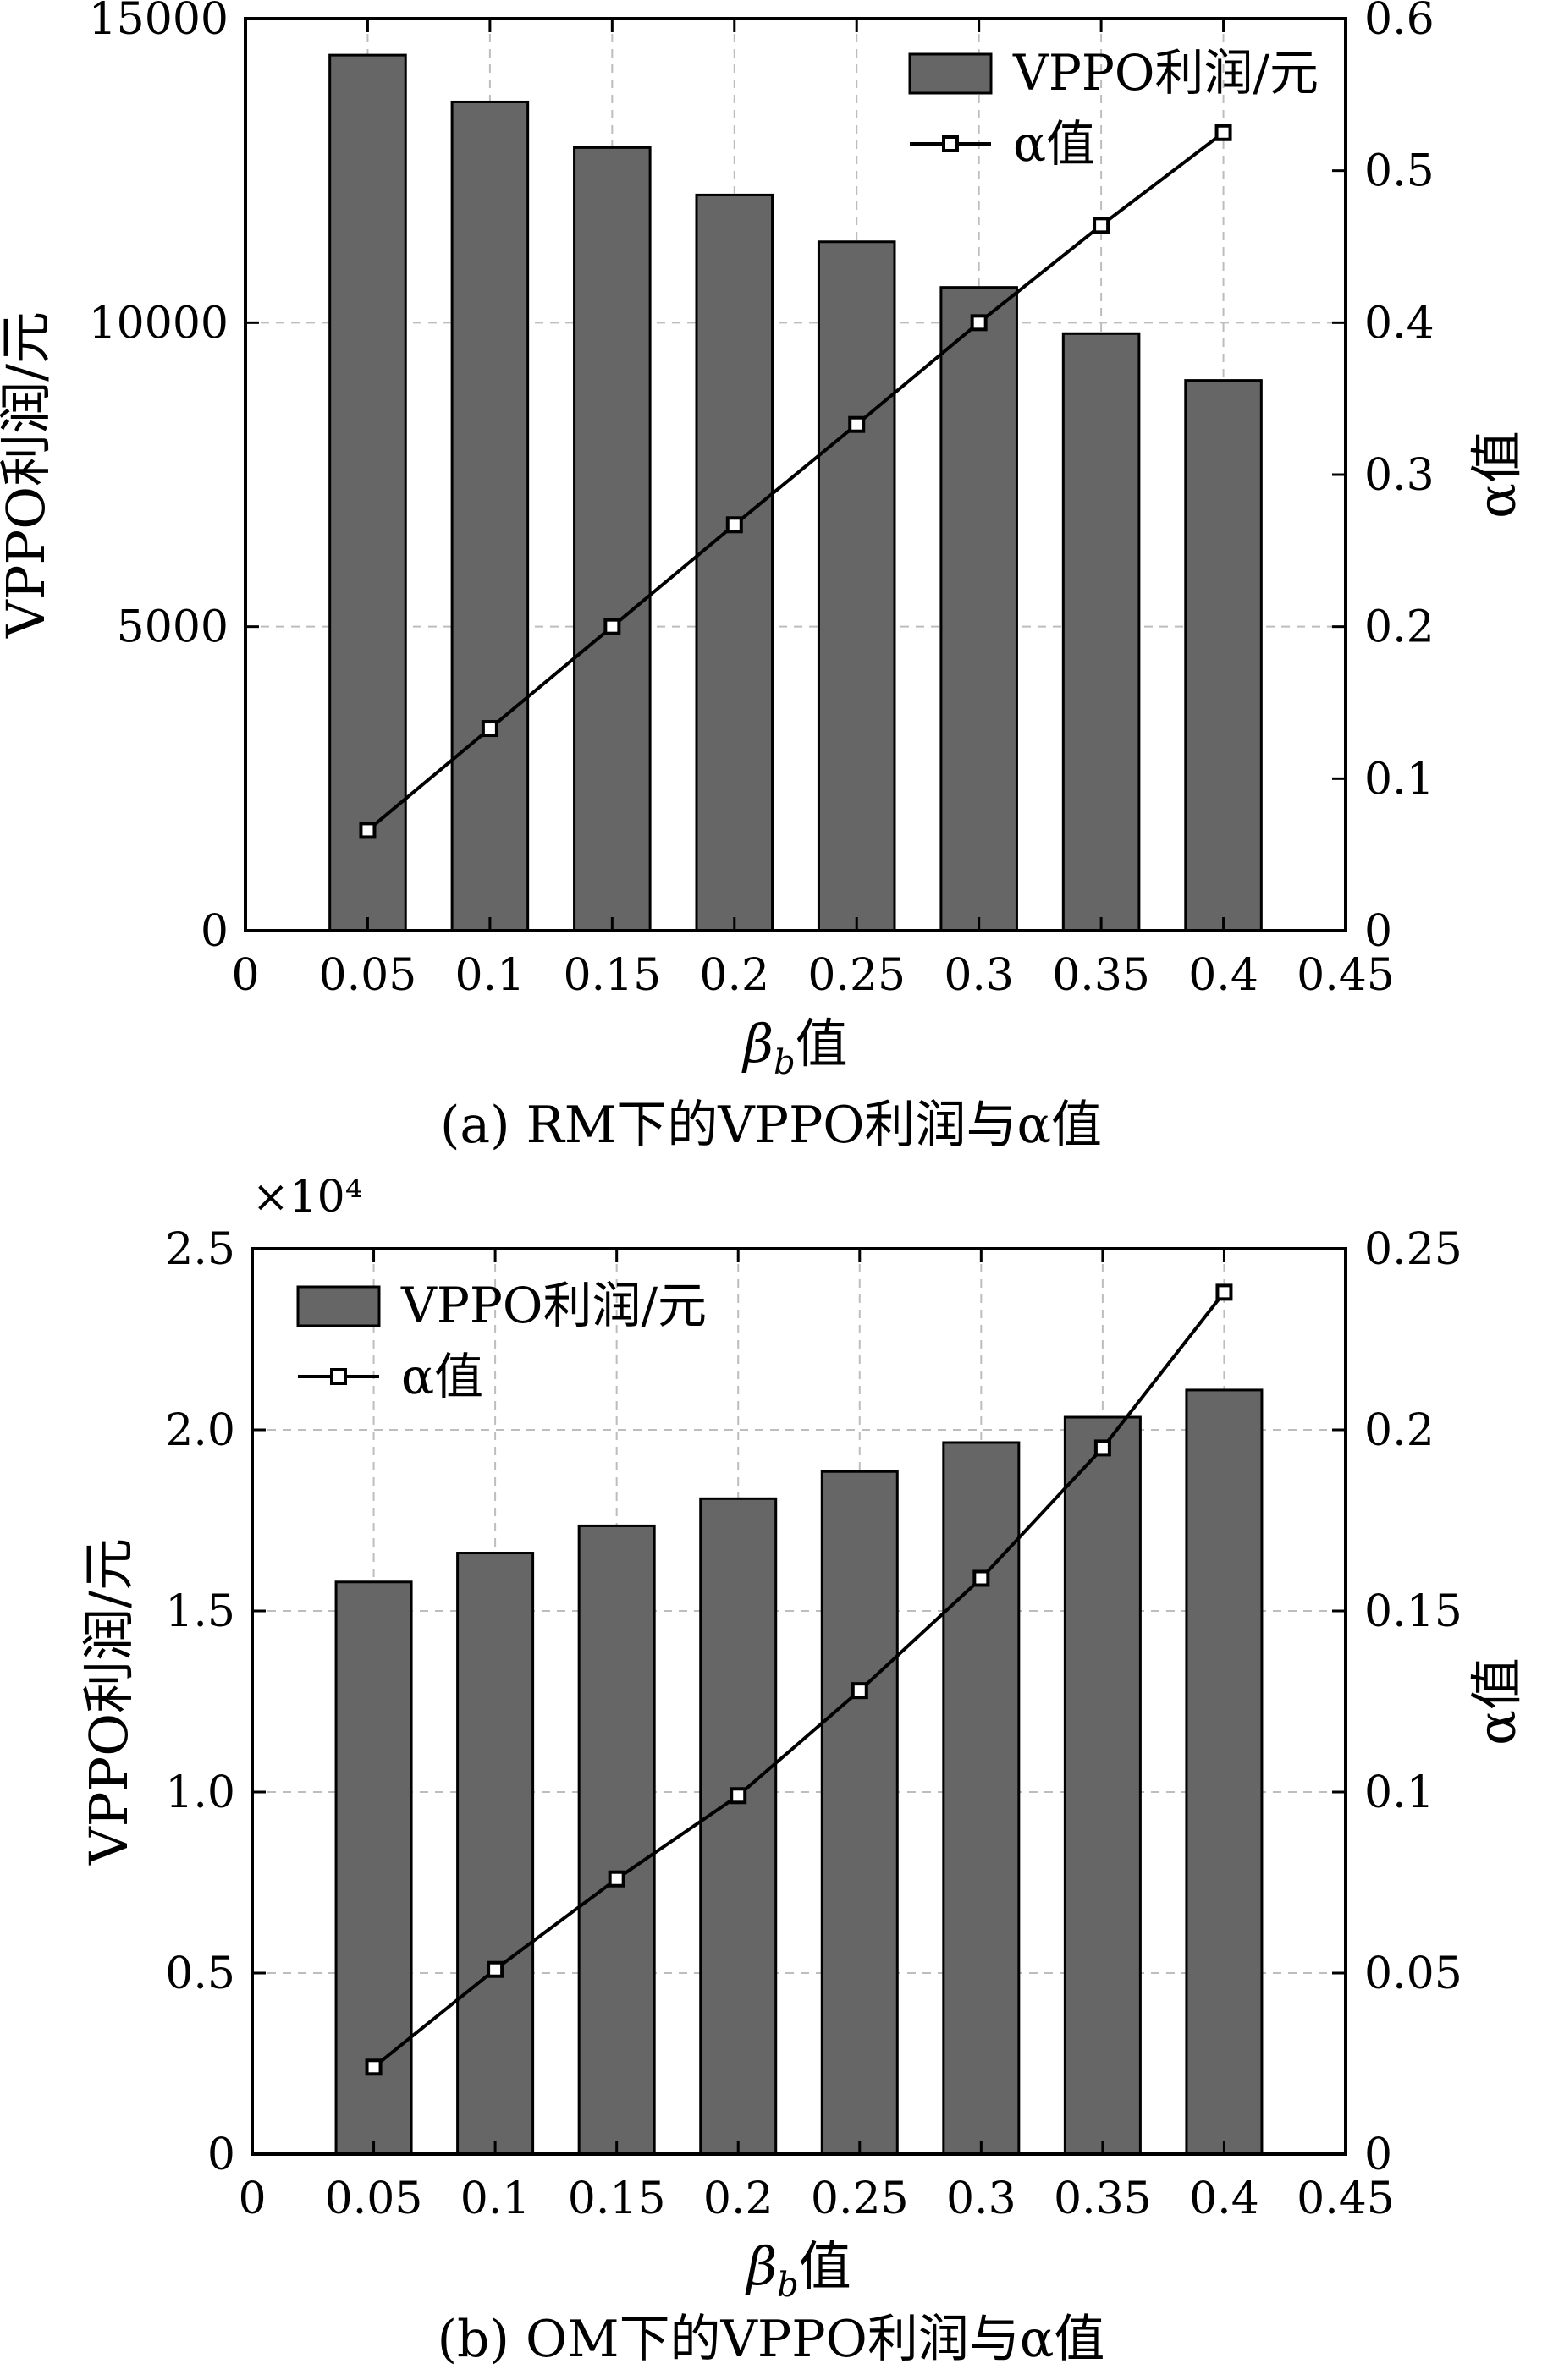 This screenshot has height=2380, width=1542. What do you see at coordinates (200, 1249) in the screenshot?
I see `y-left-tick-label: 2.5` at bounding box center [200, 1249].